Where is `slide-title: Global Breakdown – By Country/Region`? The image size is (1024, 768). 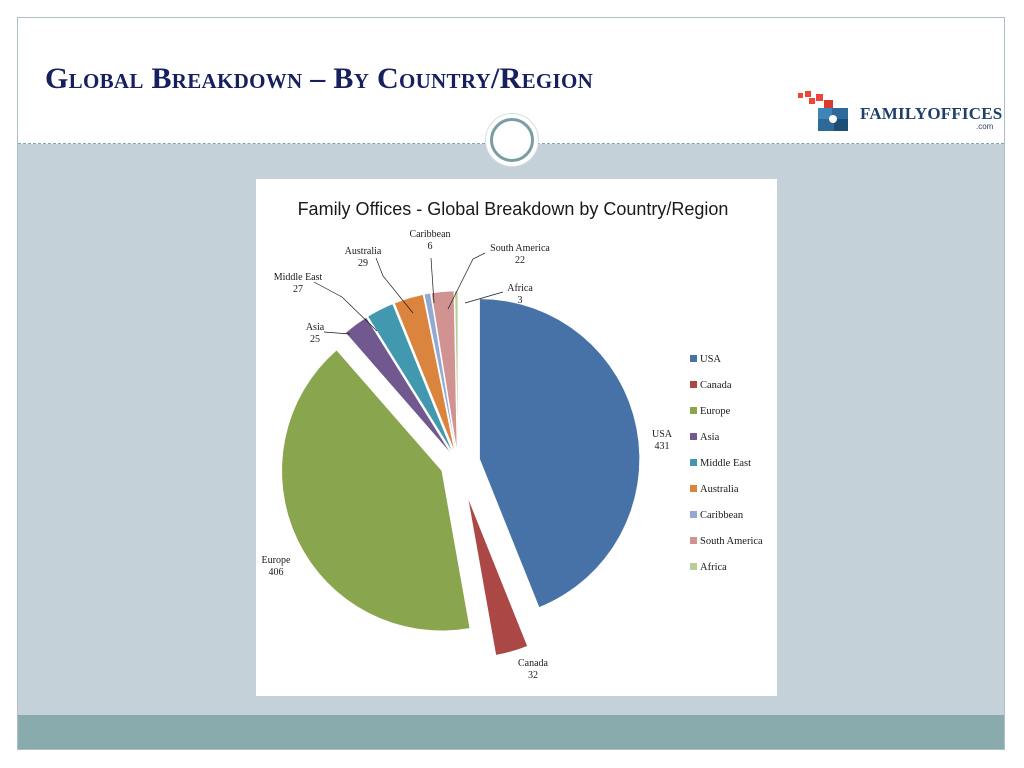 slide-title: Global Breakdown – By Country/Region is located at coordinates (319, 78).